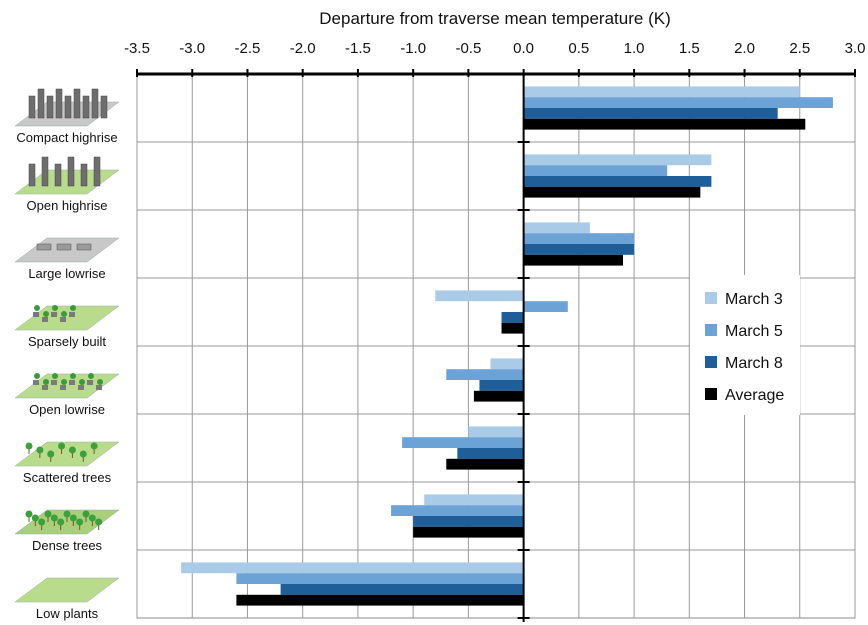 The image size is (868, 625). I want to click on x-tick-label: 0.5, so click(578, 48).